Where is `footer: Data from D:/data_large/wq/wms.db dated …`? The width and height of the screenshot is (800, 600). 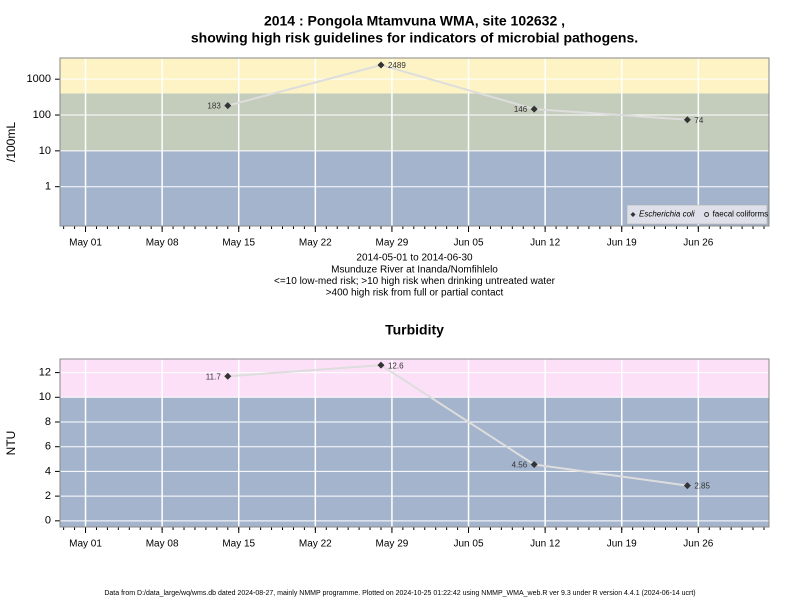
footer: Data from D:/data_large/wq/wms.db dated … is located at coordinates (399, 593).